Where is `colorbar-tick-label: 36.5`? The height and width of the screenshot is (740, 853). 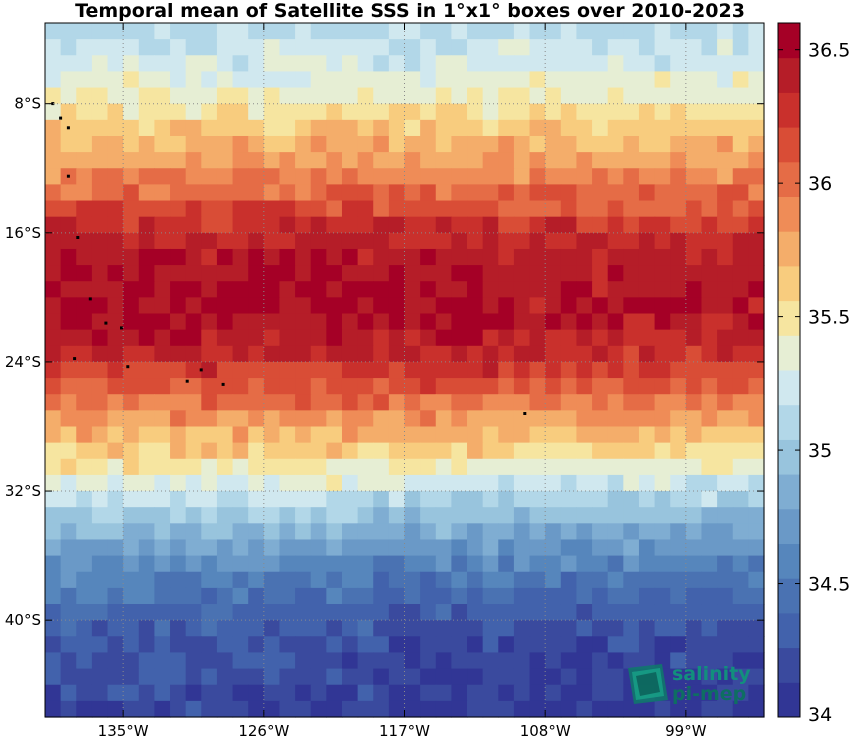 colorbar-tick-label: 36.5 is located at coordinates (829, 51).